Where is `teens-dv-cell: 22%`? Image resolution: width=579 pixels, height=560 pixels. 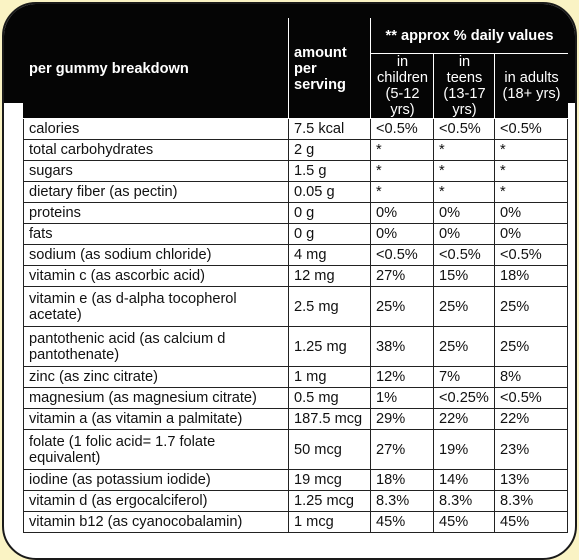 teens-dv-cell: 22% is located at coordinates (464, 419).